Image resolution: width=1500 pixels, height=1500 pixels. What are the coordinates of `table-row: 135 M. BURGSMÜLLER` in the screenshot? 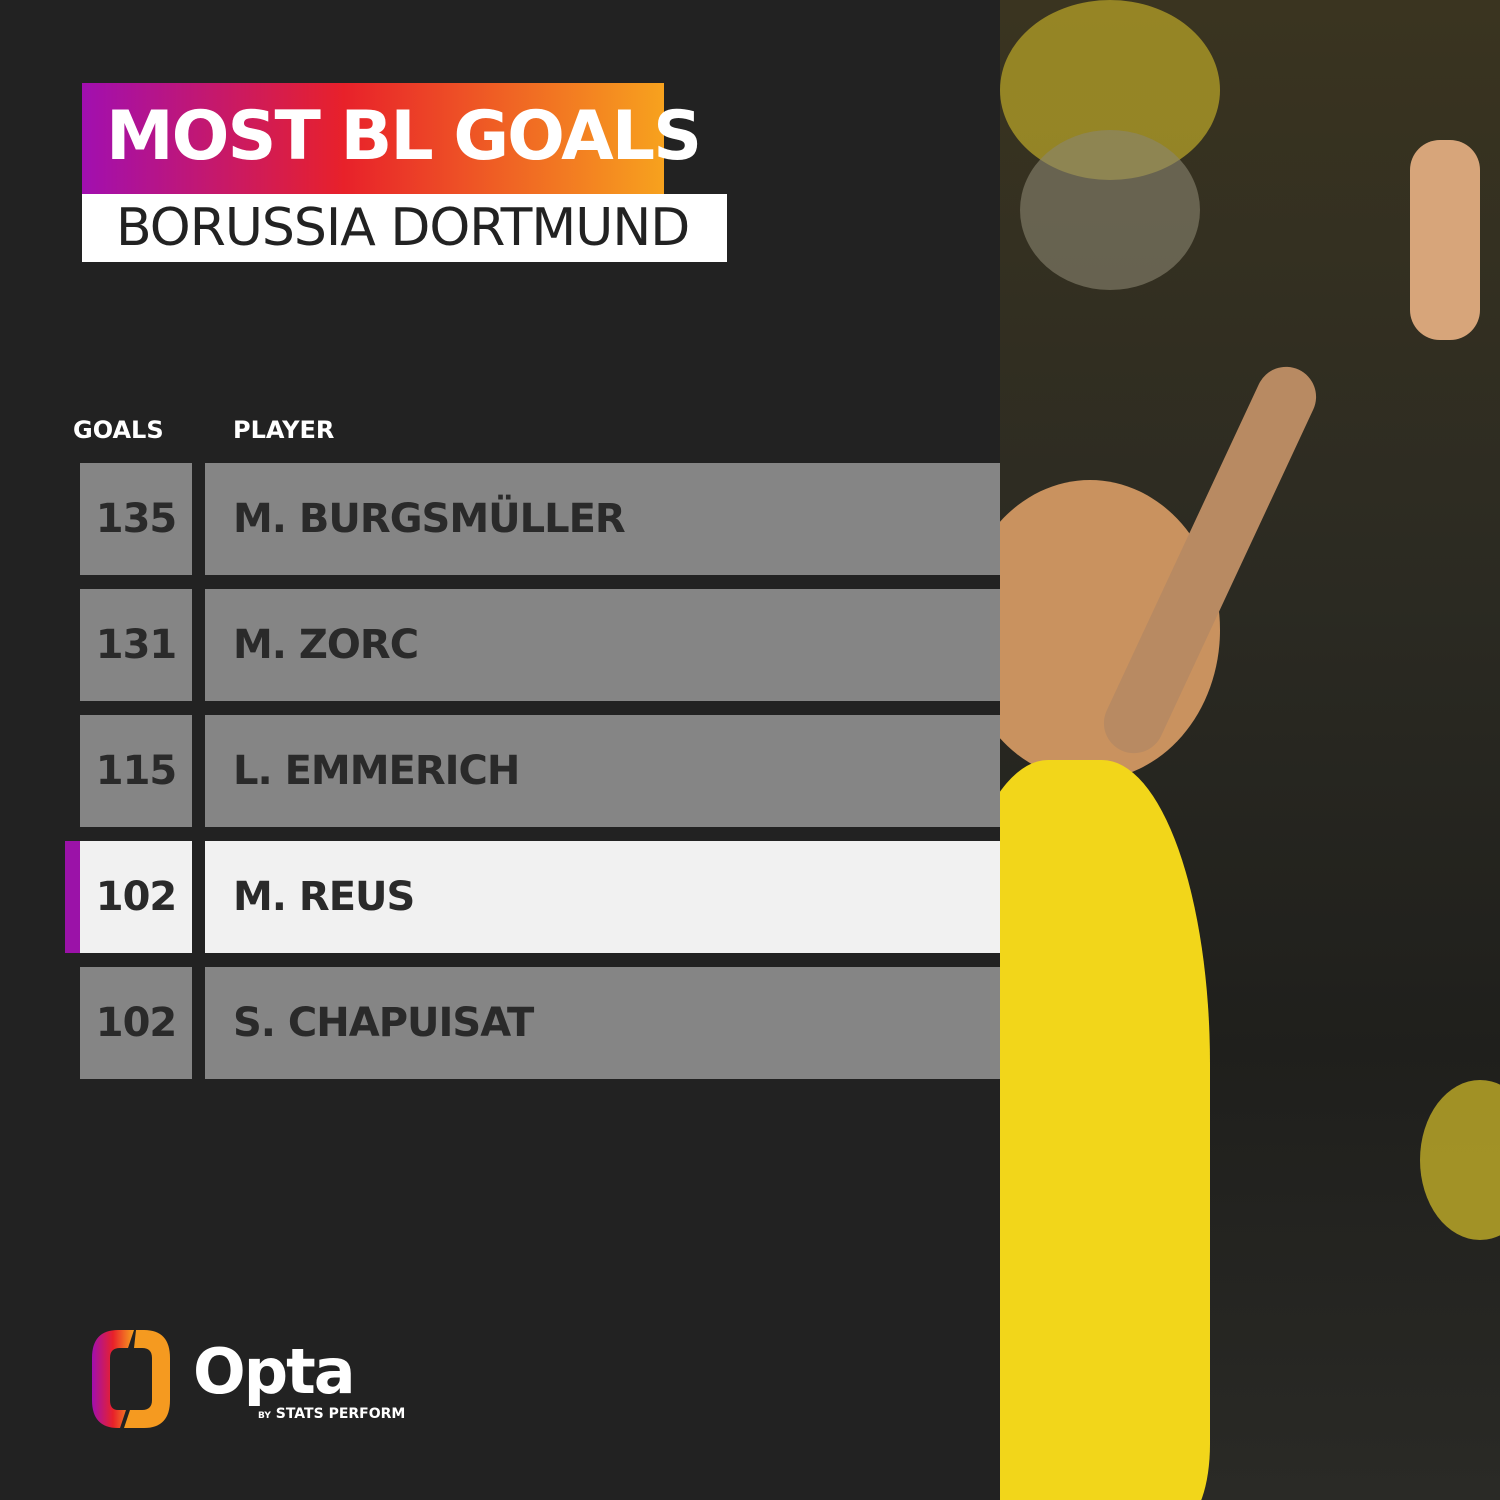 It's located at (540, 519).